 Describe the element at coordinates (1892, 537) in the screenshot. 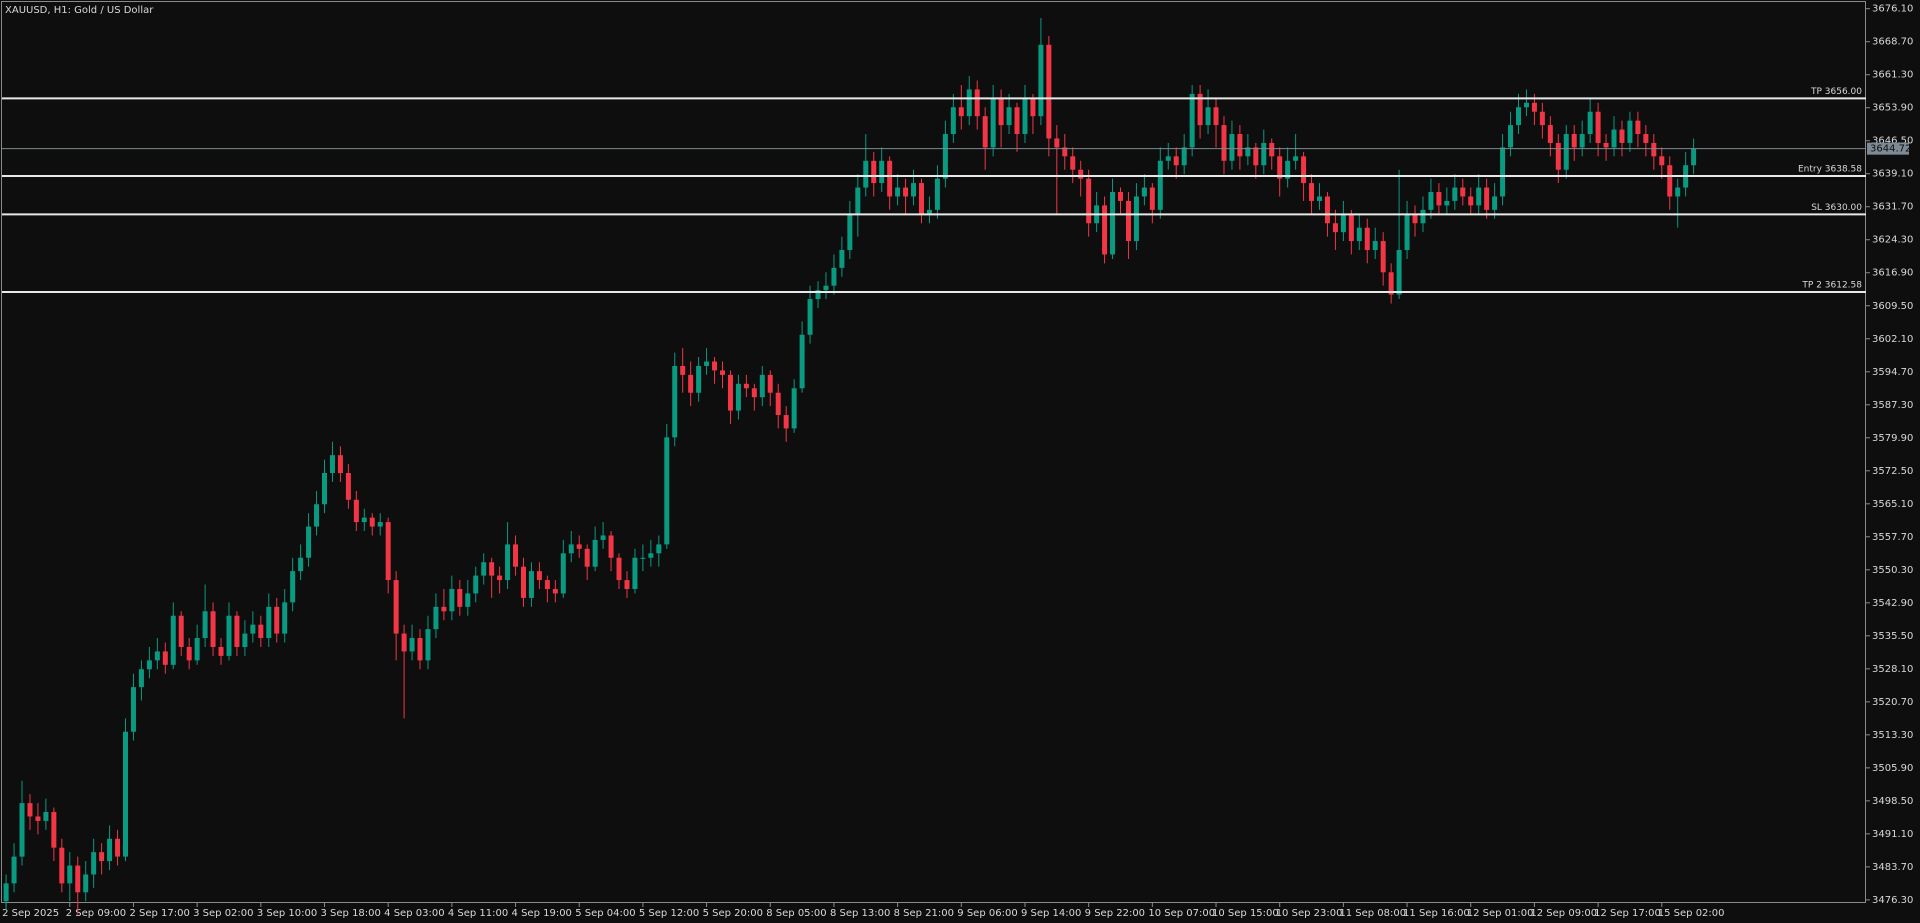

I see `y-tick-label: 3557.70` at that location.